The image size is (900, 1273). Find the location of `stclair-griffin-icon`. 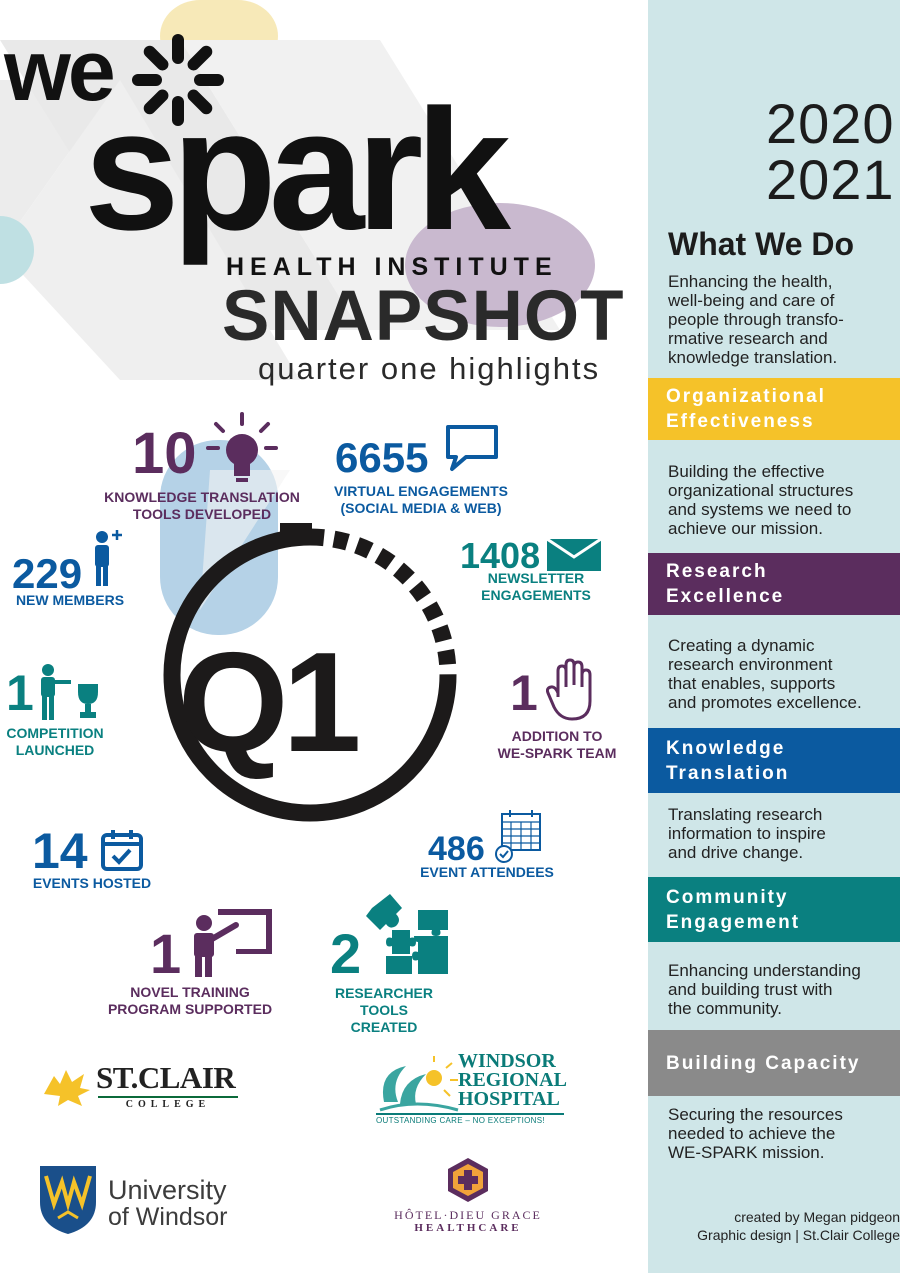

stclair-griffin-icon is located at coordinates (67, 1088).